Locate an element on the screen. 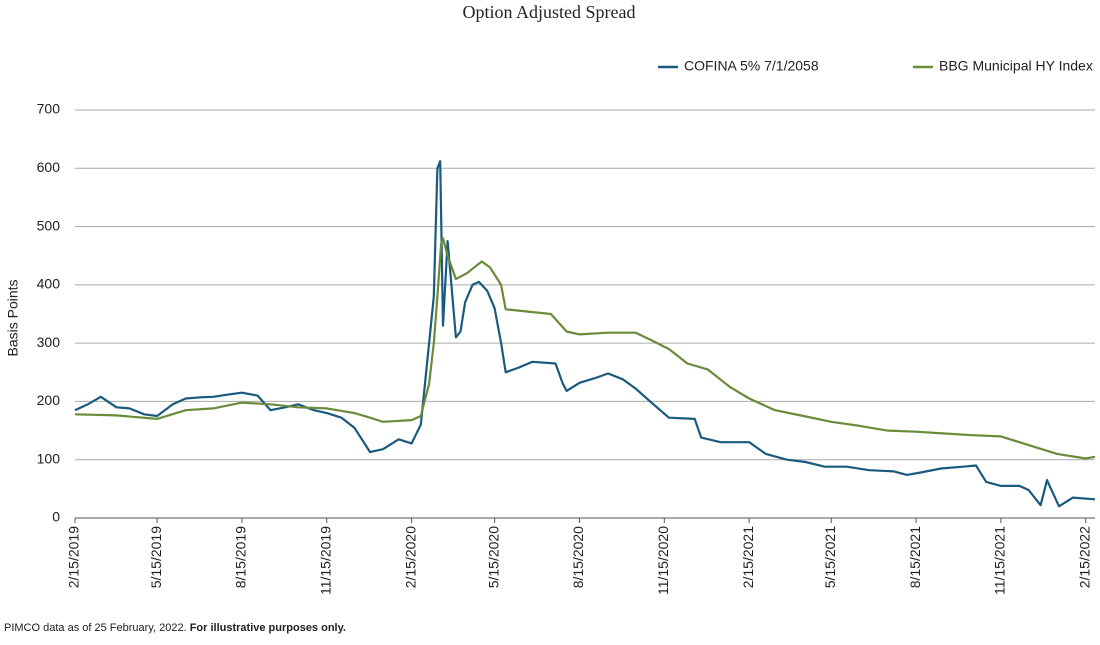 The image size is (1100, 645). footnote-bold: For illustrative purposes only. is located at coordinates (268, 628).